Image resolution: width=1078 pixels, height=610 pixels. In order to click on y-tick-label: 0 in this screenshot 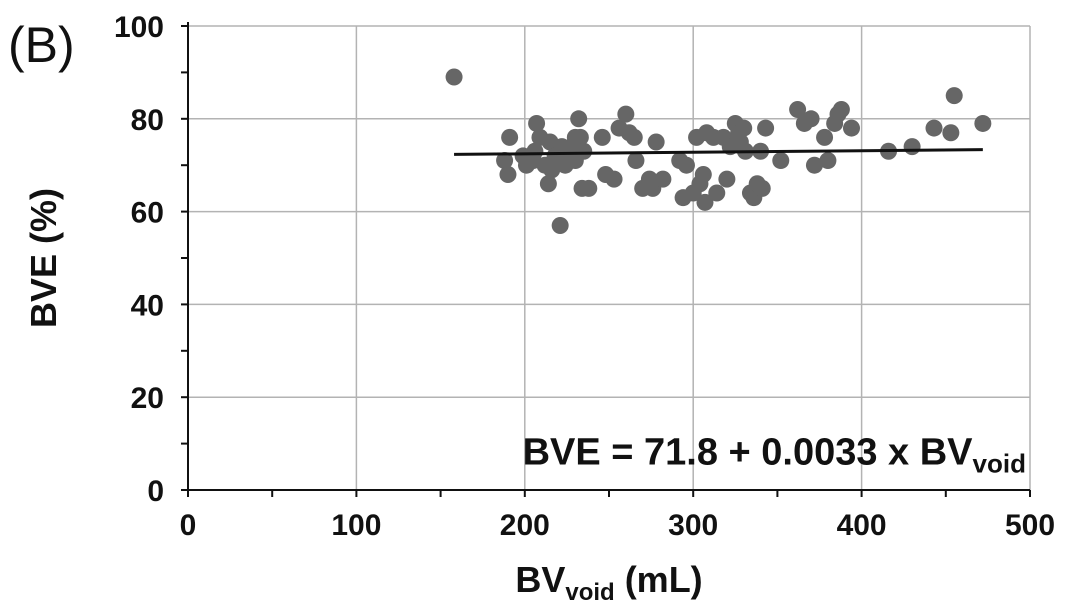, I will do `click(155, 491)`.